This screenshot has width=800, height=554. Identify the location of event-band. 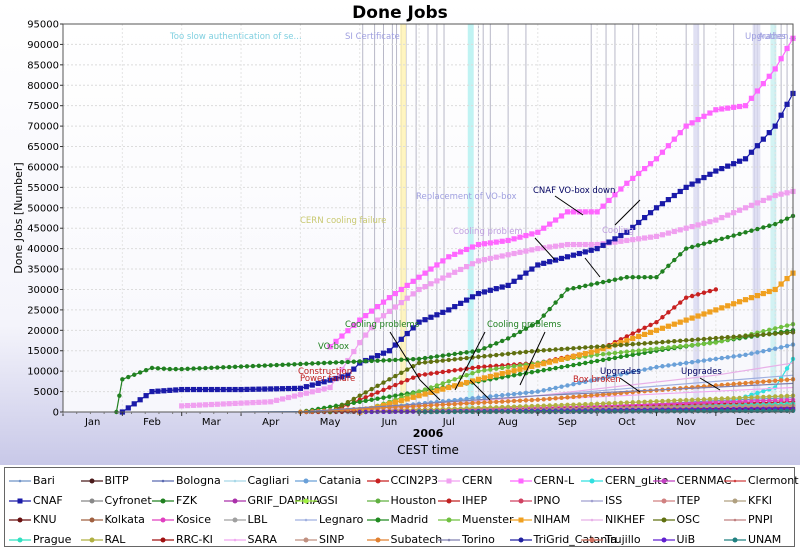
(403, 218).